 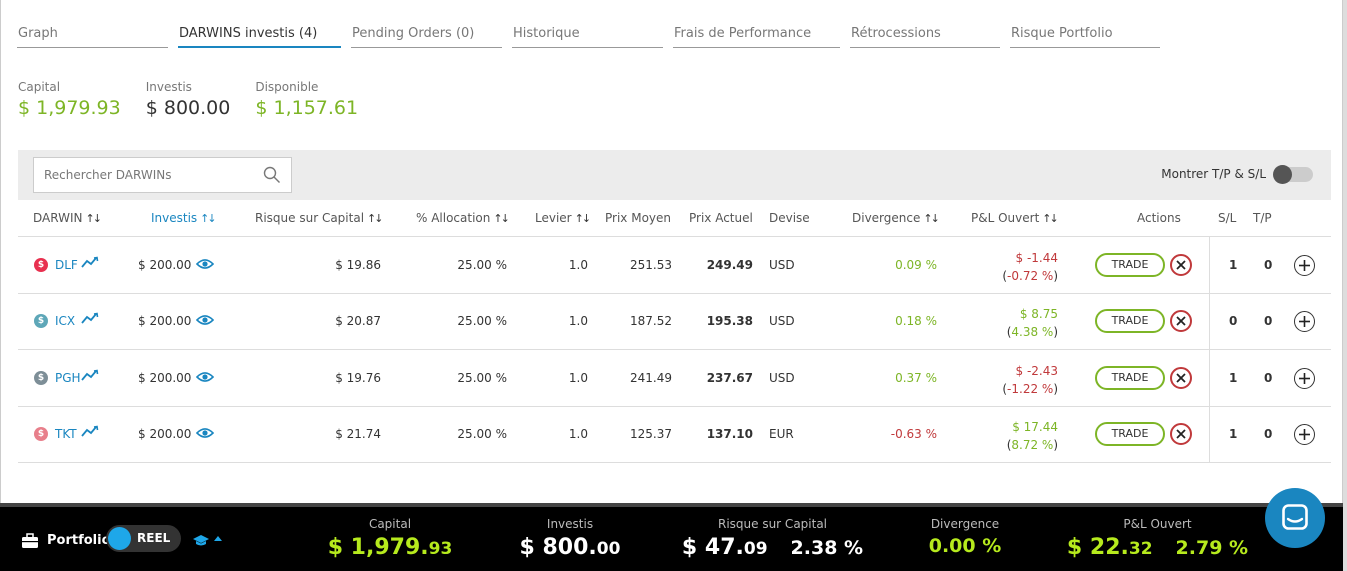 What do you see at coordinates (1085, 36) in the screenshot?
I see `tab-risque-portfolio: Risque Portfolio` at bounding box center [1085, 36].